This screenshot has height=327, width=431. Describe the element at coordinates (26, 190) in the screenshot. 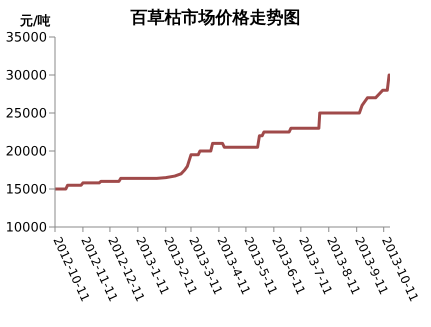

I see `y-tick-label: 15000` at that location.